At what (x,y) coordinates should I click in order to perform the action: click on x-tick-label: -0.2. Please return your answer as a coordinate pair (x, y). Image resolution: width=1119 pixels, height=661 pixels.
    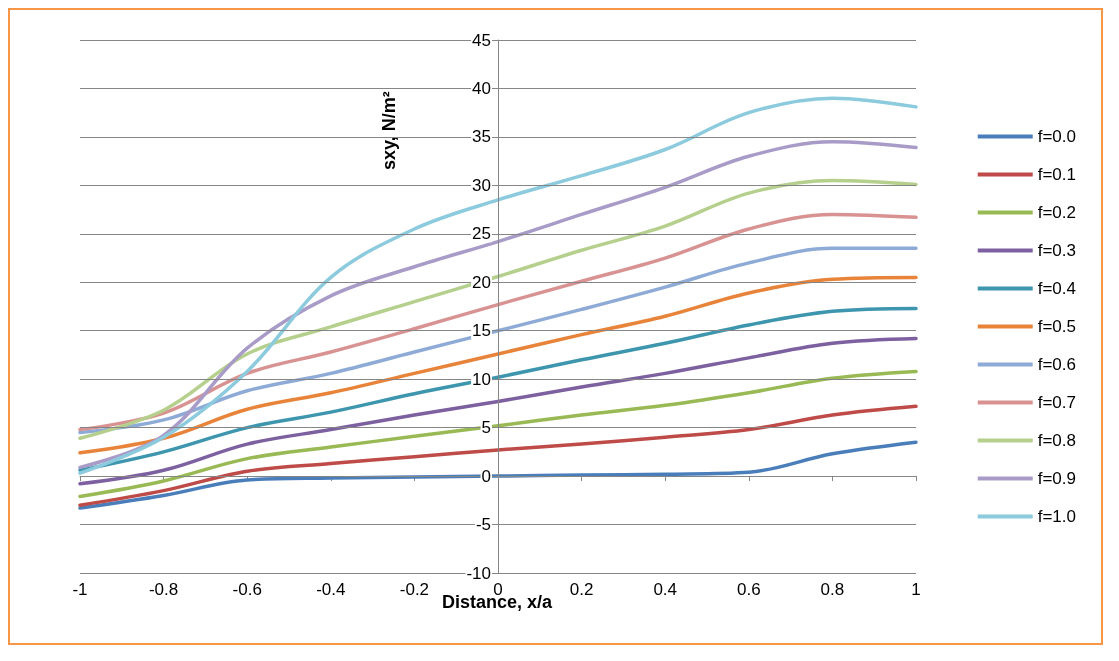
    Looking at the image, I should click on (414, 589).